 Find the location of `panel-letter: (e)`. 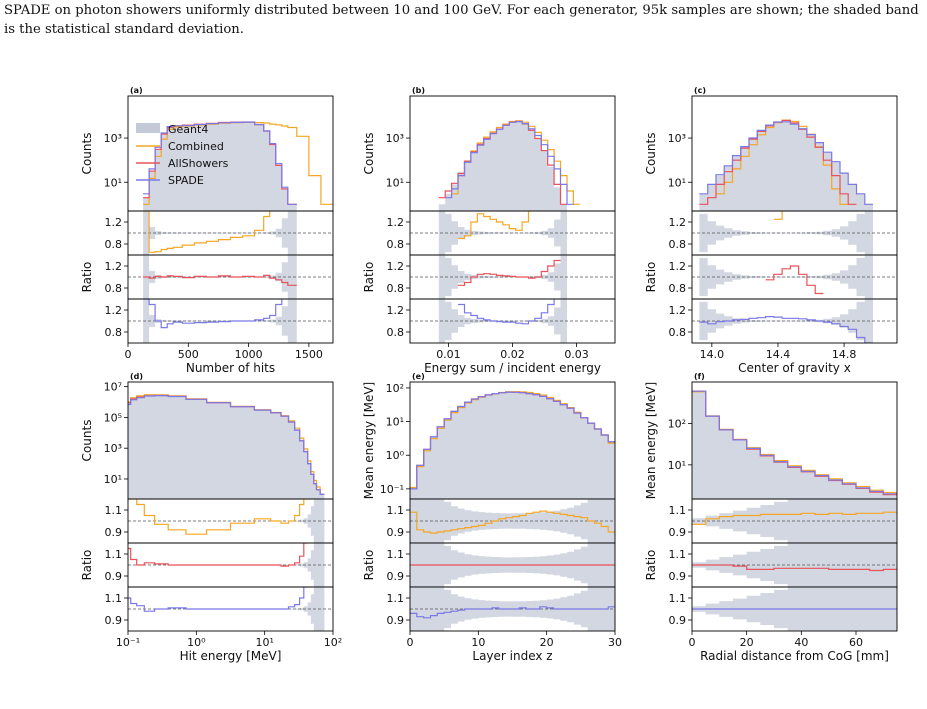

panel-letter: (e) is located at coordinates (418, 376).